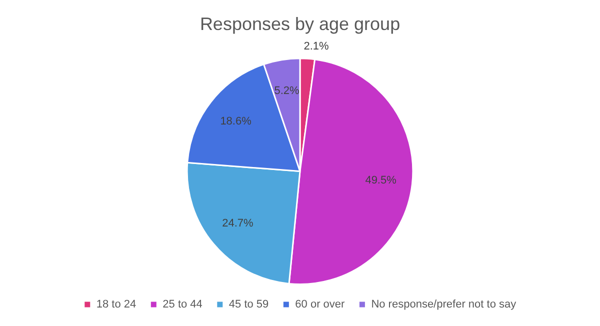 The height and width of the screenshot is (326, 600). I want to click on data-label: 49.5%, so click(381, 180).